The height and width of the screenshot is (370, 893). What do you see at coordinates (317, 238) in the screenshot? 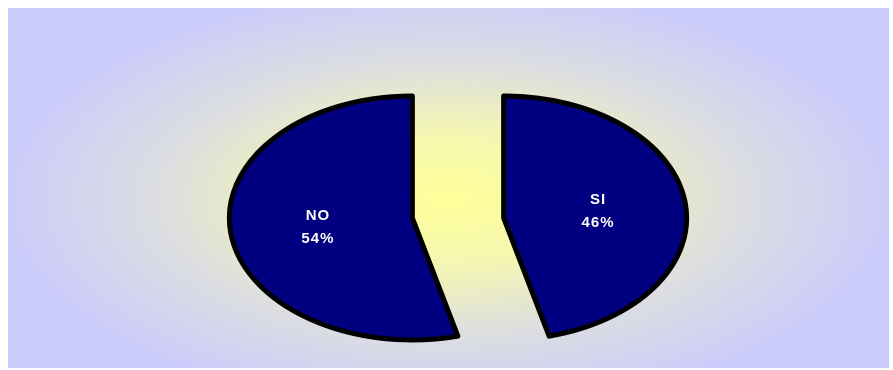
I see `slice-percent-no: 54%` at bounding box center [317, 238].